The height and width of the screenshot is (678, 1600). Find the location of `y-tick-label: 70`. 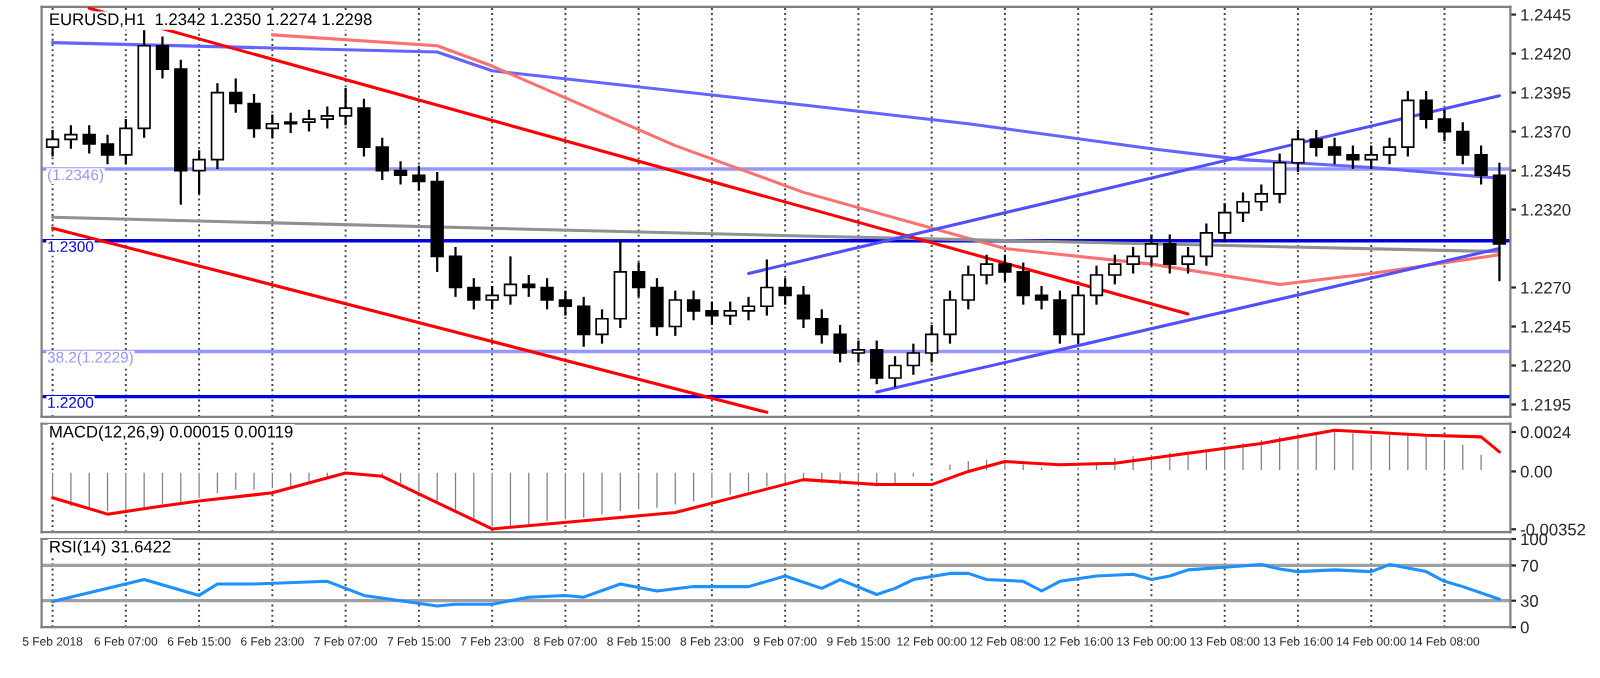

y-tick-label: 70 is located at coordinates (1529, 565).